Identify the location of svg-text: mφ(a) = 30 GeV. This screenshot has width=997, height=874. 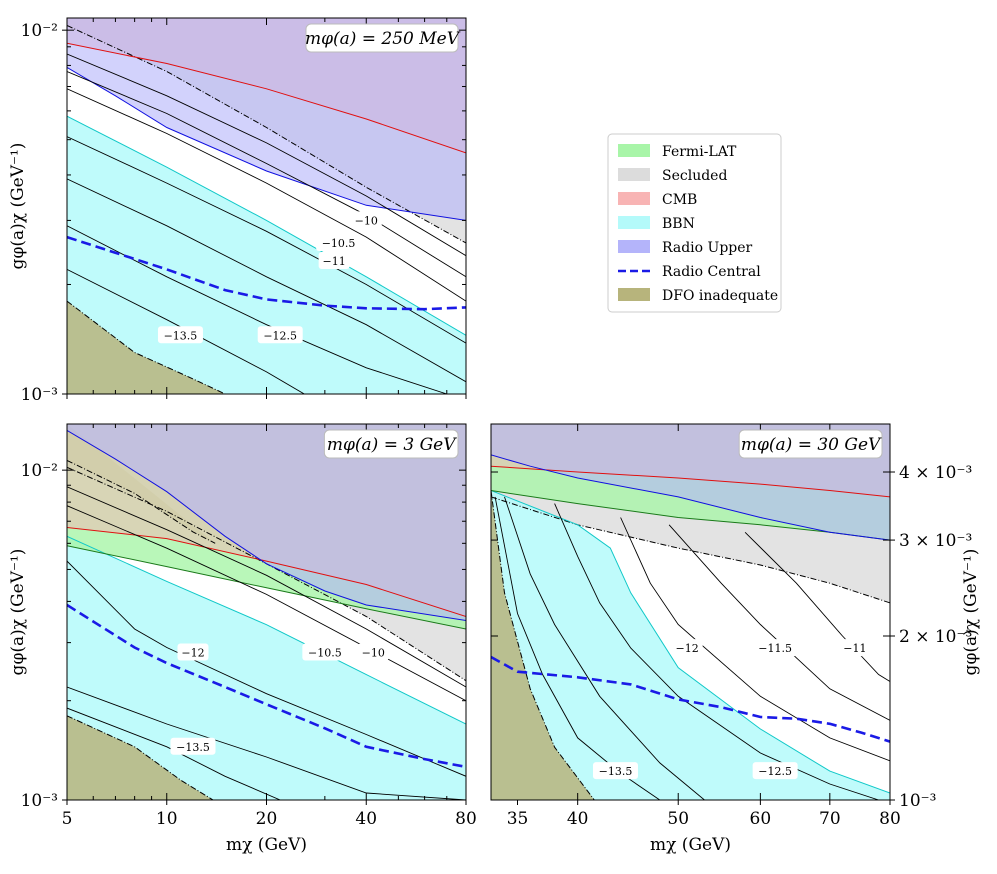
(811, 445).